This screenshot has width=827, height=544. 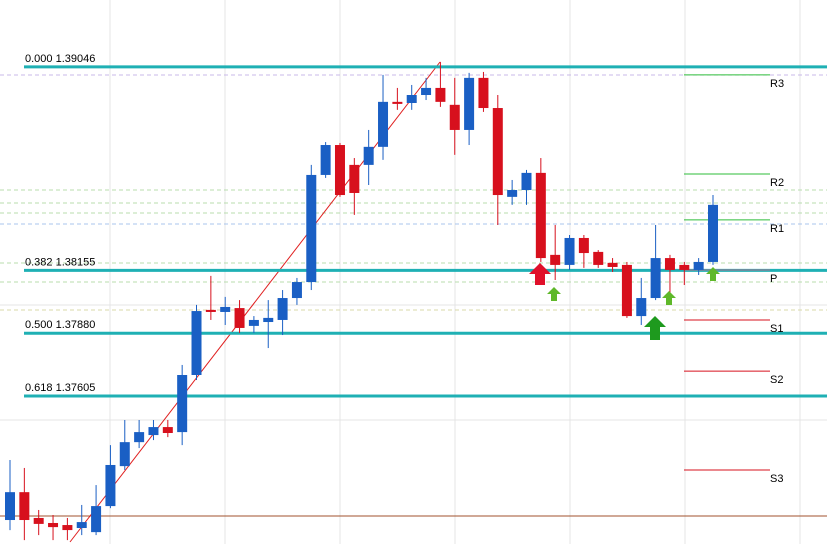 I want to click on signal-arrows, so click(x=624, y=301).